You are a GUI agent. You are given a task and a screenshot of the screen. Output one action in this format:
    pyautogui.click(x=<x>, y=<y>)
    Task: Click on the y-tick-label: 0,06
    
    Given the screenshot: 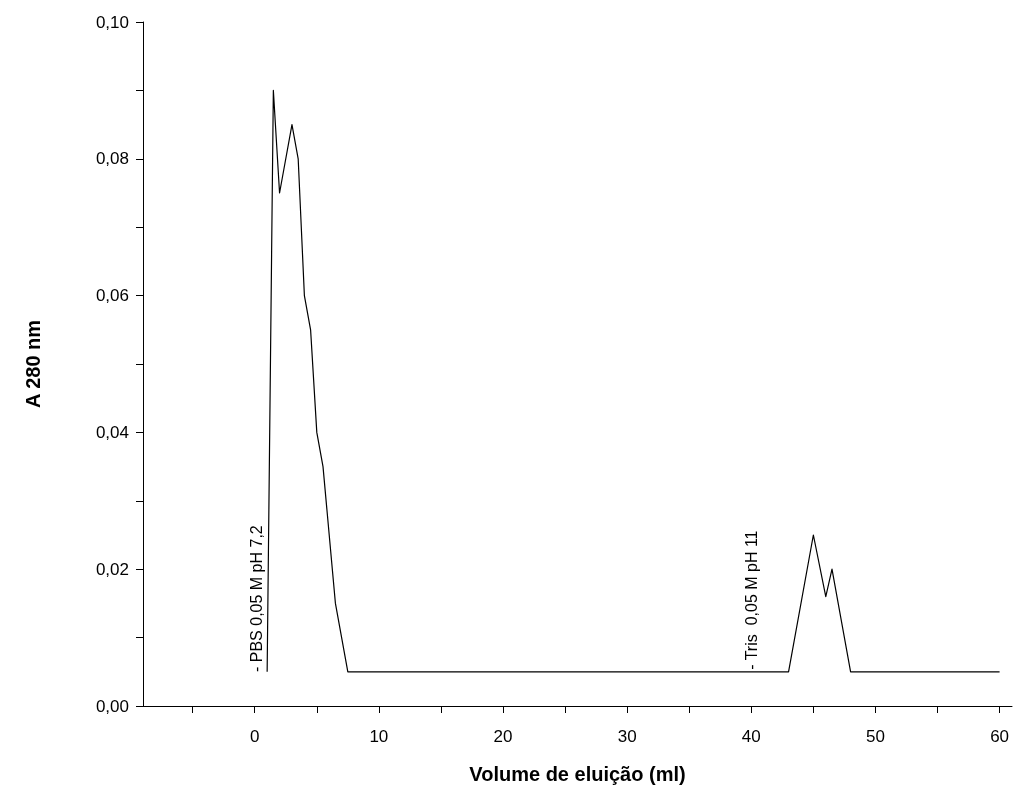 What is the action you would take?
    pyautogui.click(x=112, y=296)
    